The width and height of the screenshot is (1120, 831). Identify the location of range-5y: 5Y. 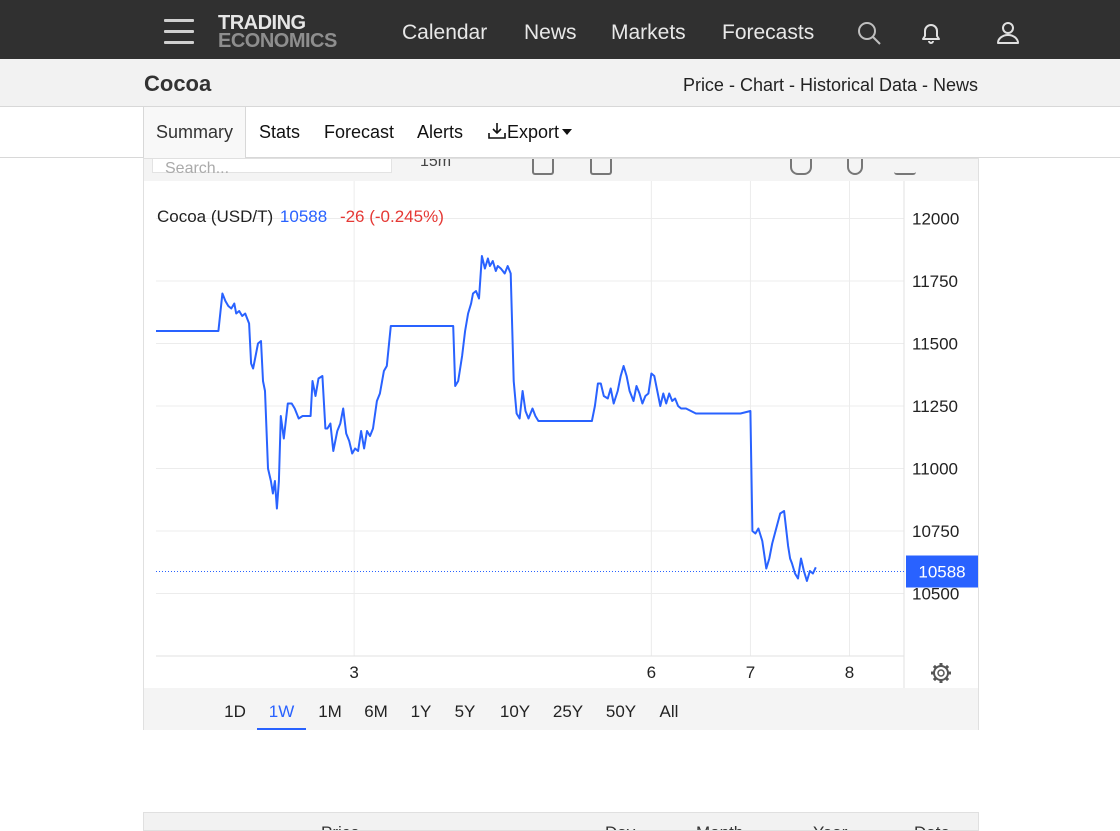
(465, 711).